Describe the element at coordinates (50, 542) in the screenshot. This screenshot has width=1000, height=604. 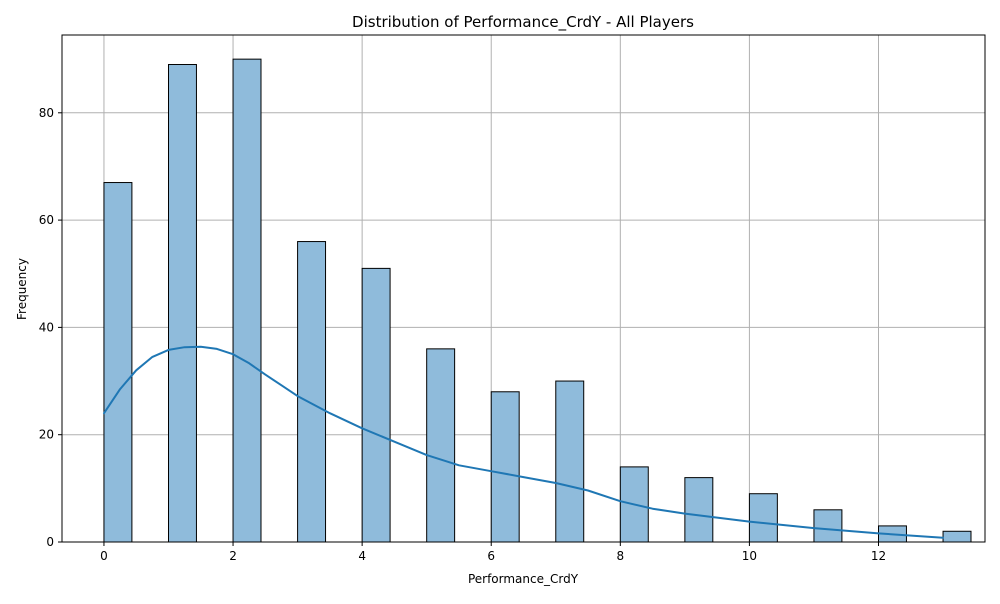
I see `y-tick-label: 0` at that location.